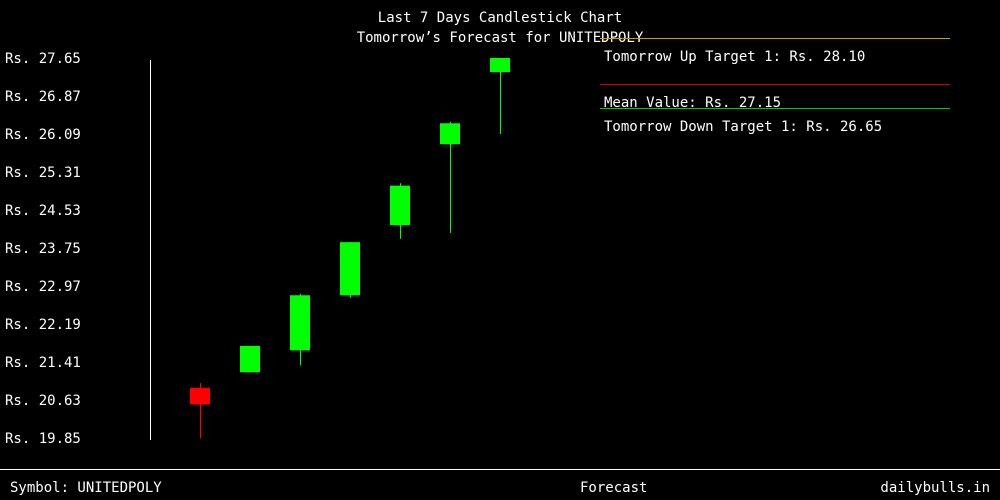 The height and width of the screenshot is (500, 1000). Describe the element at coordinates (500, 469) in the screenshot. I see `footer-divider` at that location.